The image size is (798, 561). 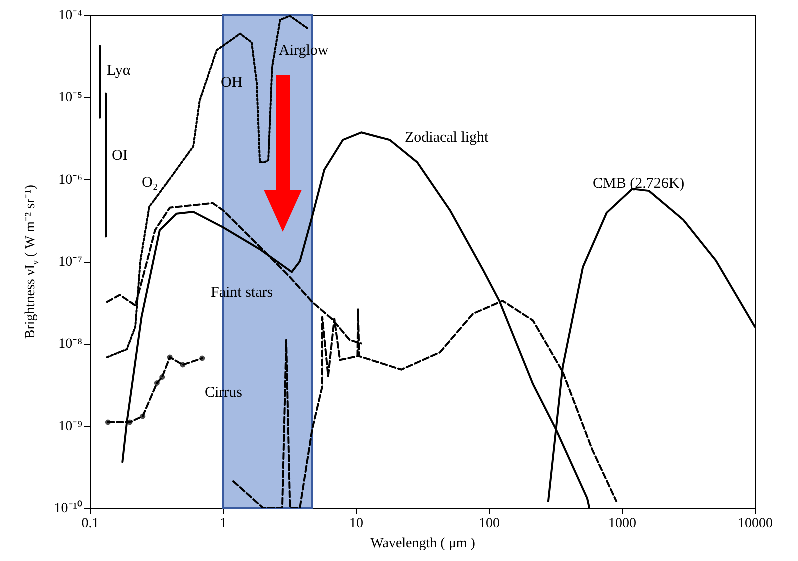 What do you see at coordinates (224, 393) in the screenshot?
I see `annotation: Cirrus` at bounding box center [224, 393].